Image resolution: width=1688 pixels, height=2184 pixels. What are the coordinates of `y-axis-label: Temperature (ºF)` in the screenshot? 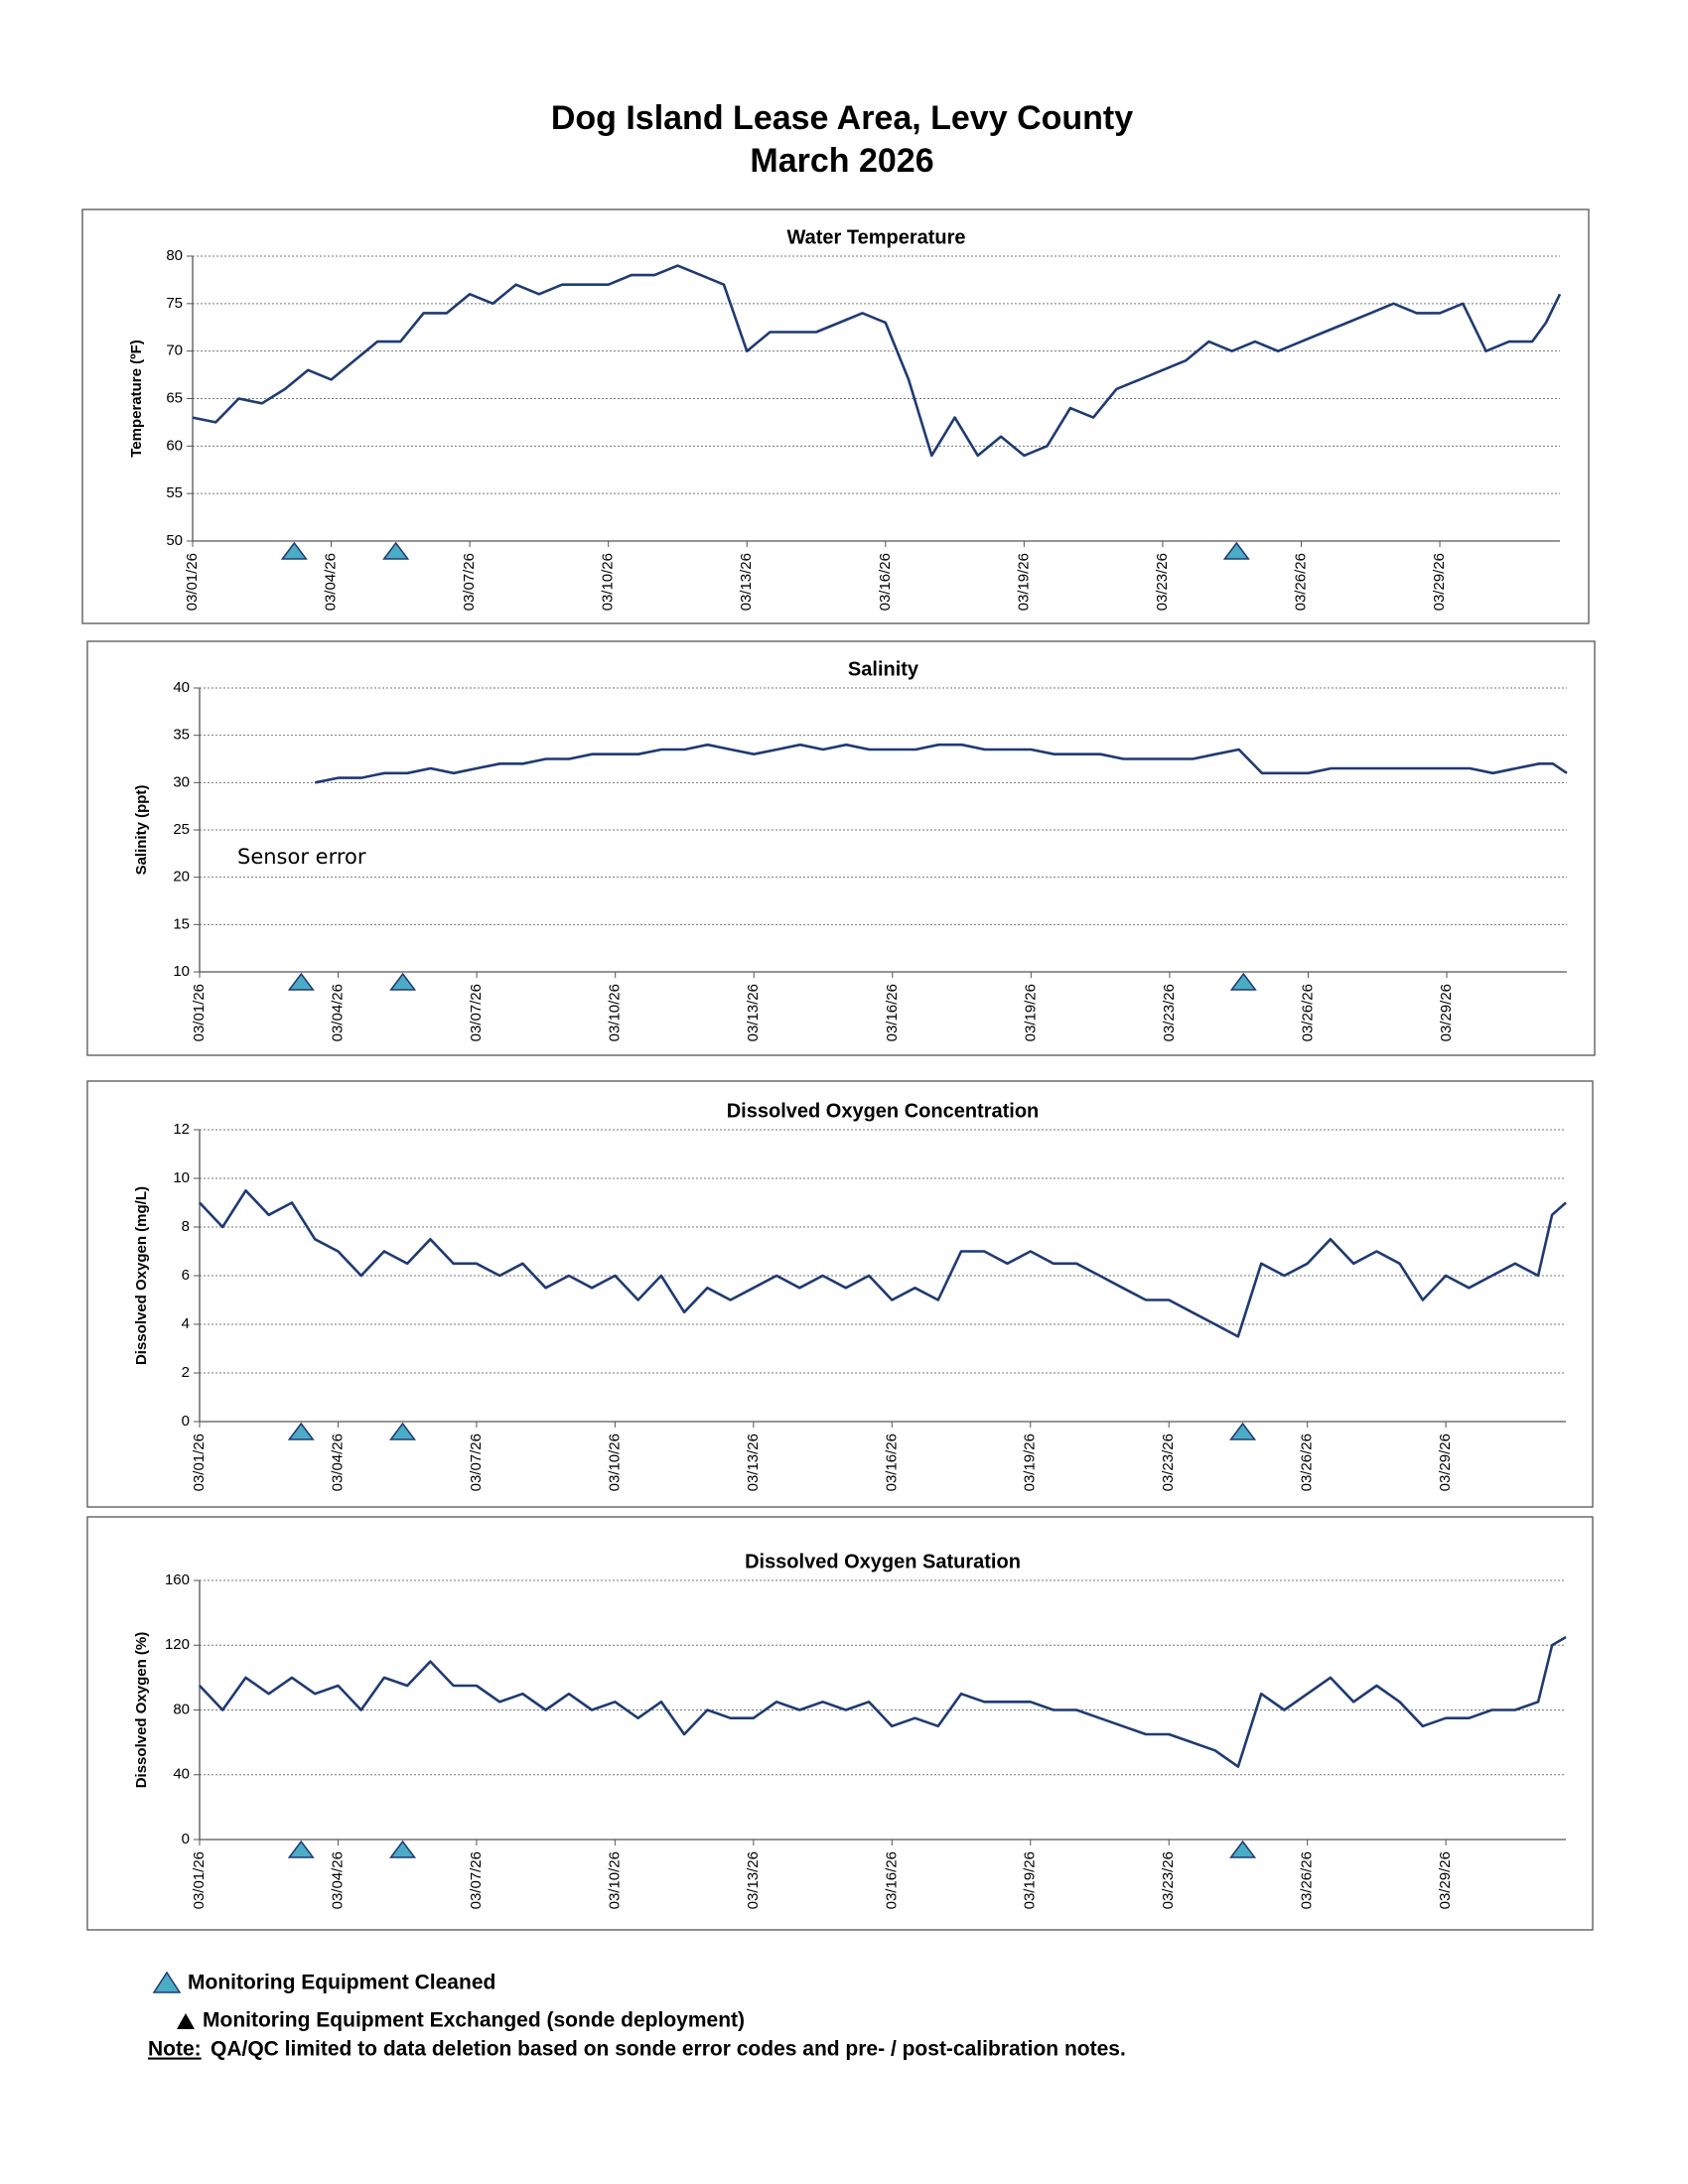 It's located at (136, 399).